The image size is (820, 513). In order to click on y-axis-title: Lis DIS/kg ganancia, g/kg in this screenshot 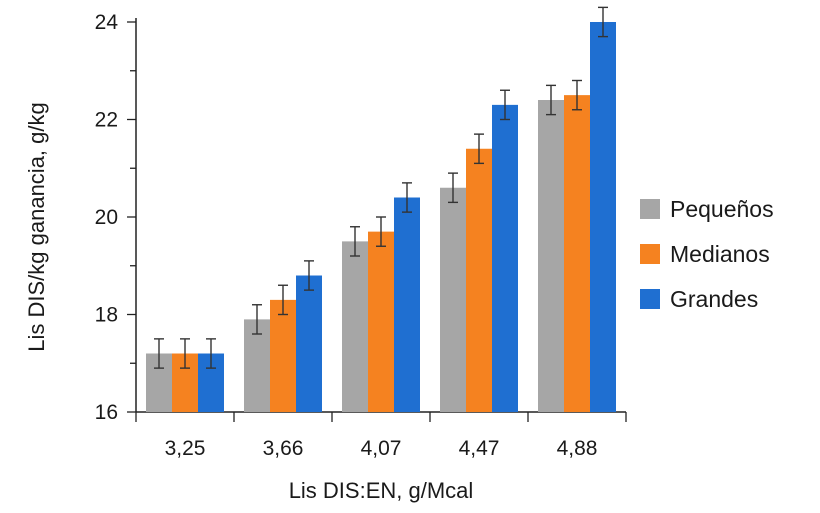, I will do `click(36, 226)`.